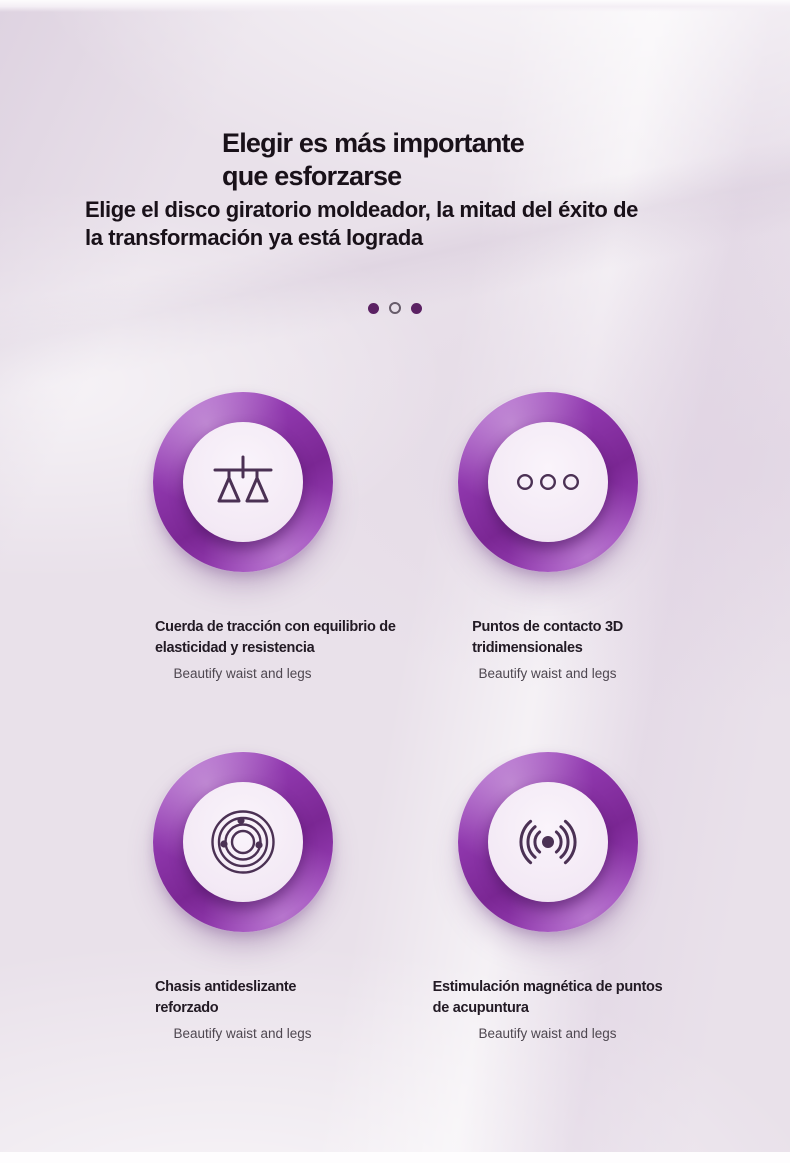 The image size is (790, 1163). Describe the element at coordinates (312, 176) in the screenshot. I see `page-title-line2: que esforzarse` at that location.